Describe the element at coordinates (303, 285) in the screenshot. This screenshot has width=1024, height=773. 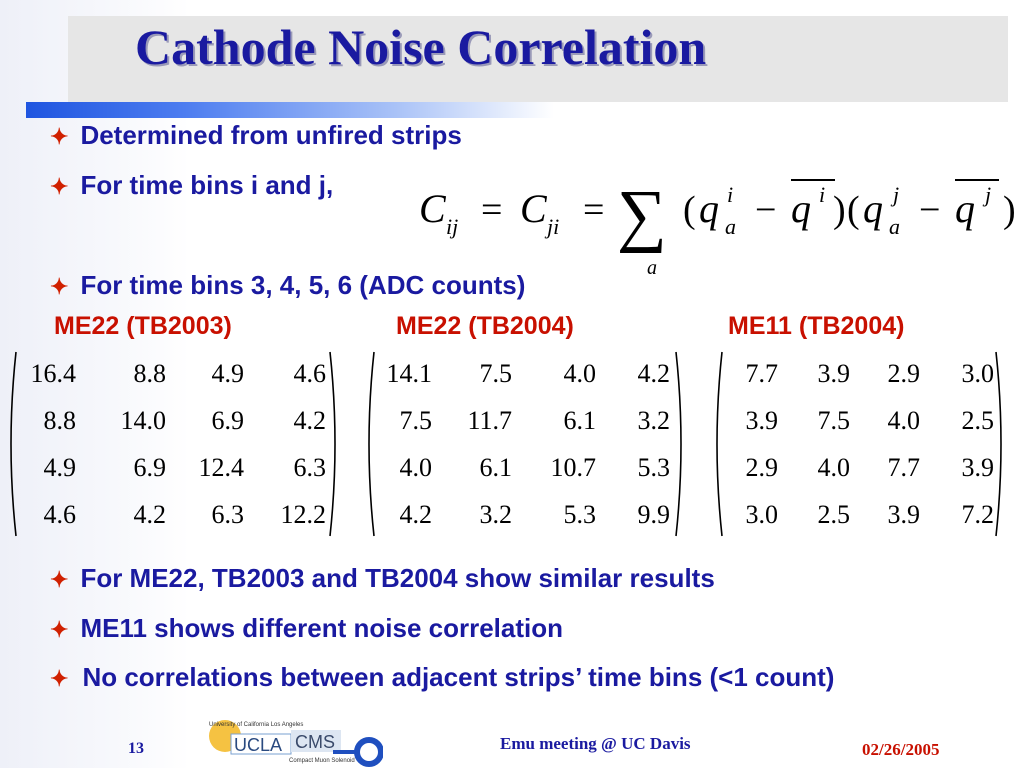
I see `bullet-text: For time bins 3, 4, 5, 6 (ADC counts)` at that location.